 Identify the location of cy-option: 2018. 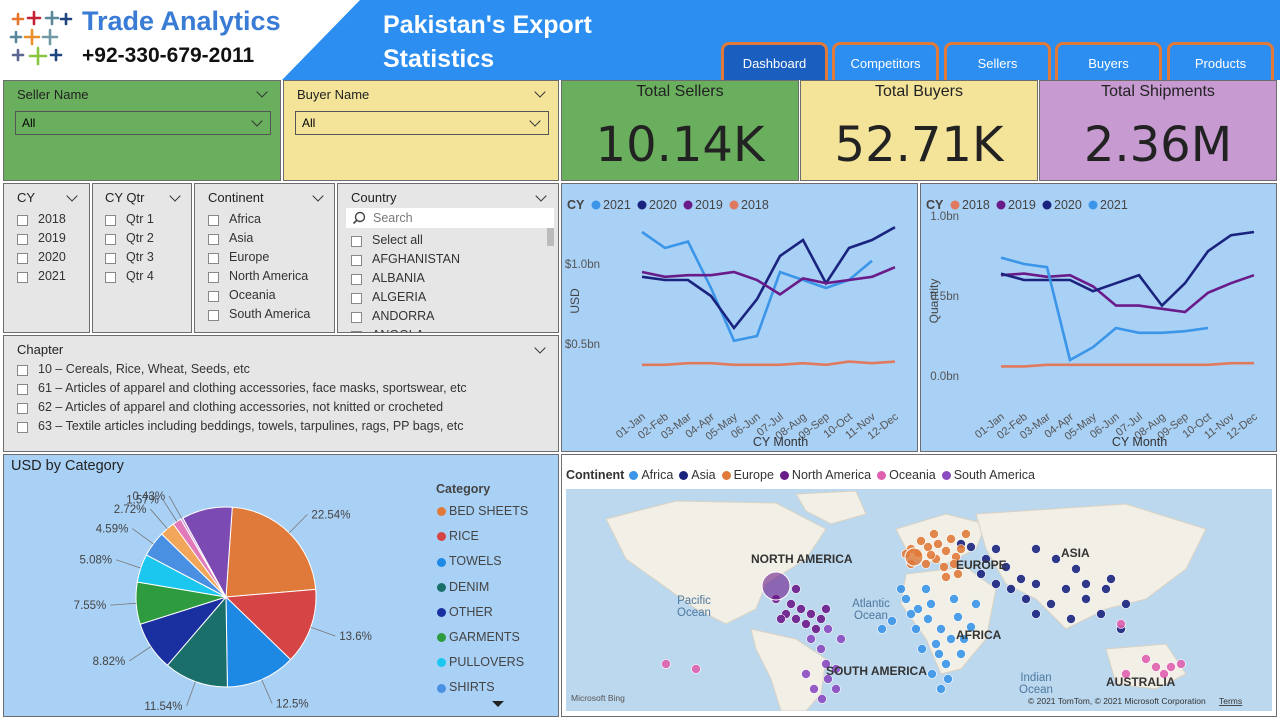
(52, 219).